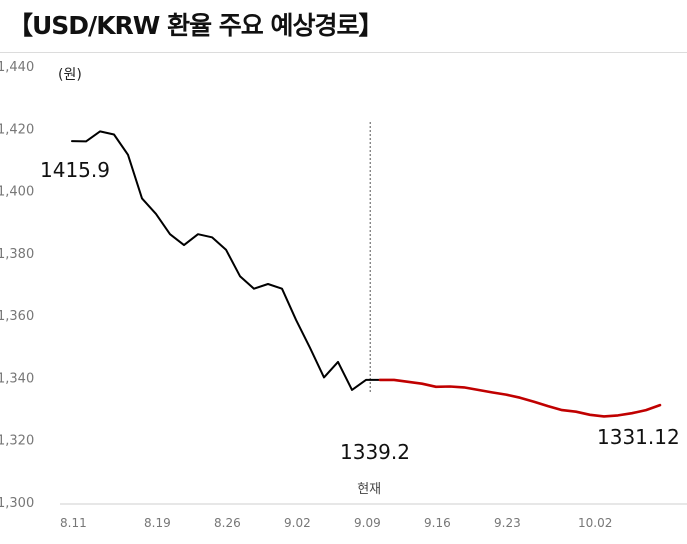 This screenshot has height=544, width=687. Describe the element at coordinates (437, 523) in the screenshot. I see `x-tick-label: 9.16` at that location.